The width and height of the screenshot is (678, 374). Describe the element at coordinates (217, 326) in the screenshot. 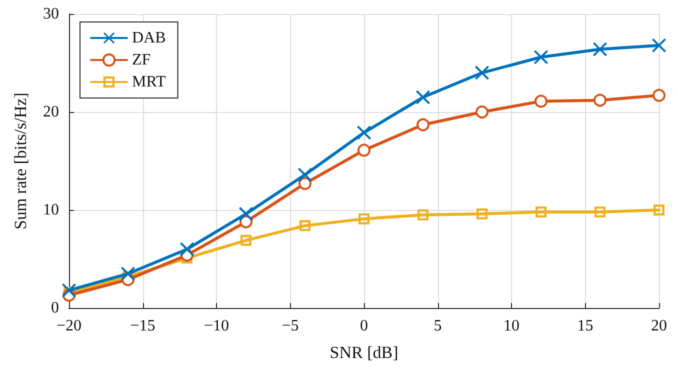

I see `x-tick-label: −10` at that location.